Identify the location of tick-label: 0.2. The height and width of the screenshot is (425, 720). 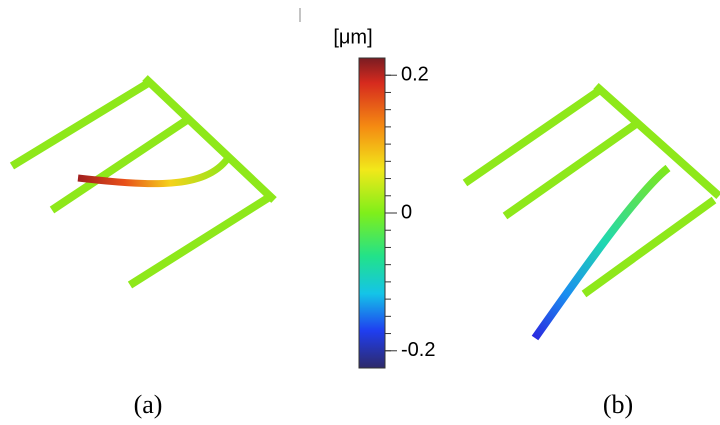
(415, 75).